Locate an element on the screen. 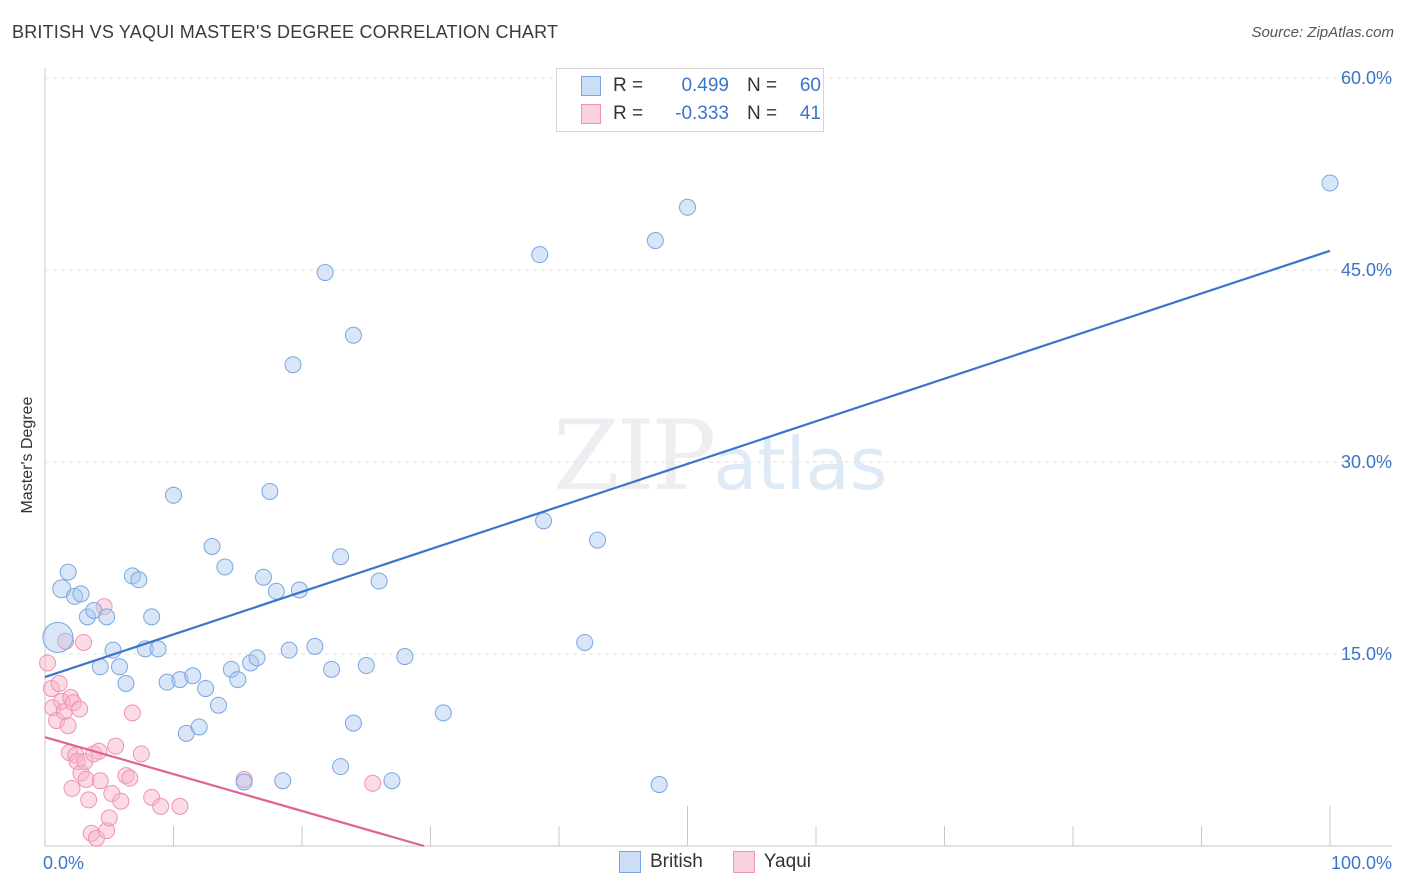 The image size is (1406, 892). yaqui-r-value: -0.333 is located at coordinates (702, 113).